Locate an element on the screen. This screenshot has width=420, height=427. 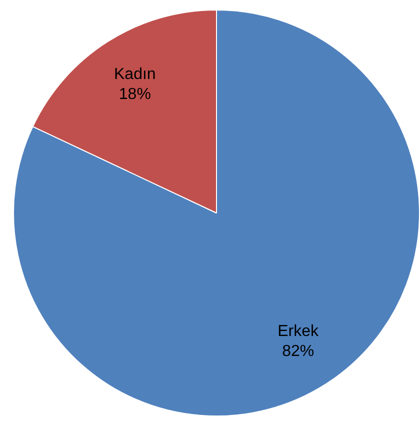
slice-label: Kadın is located at coordinates (135, 74).